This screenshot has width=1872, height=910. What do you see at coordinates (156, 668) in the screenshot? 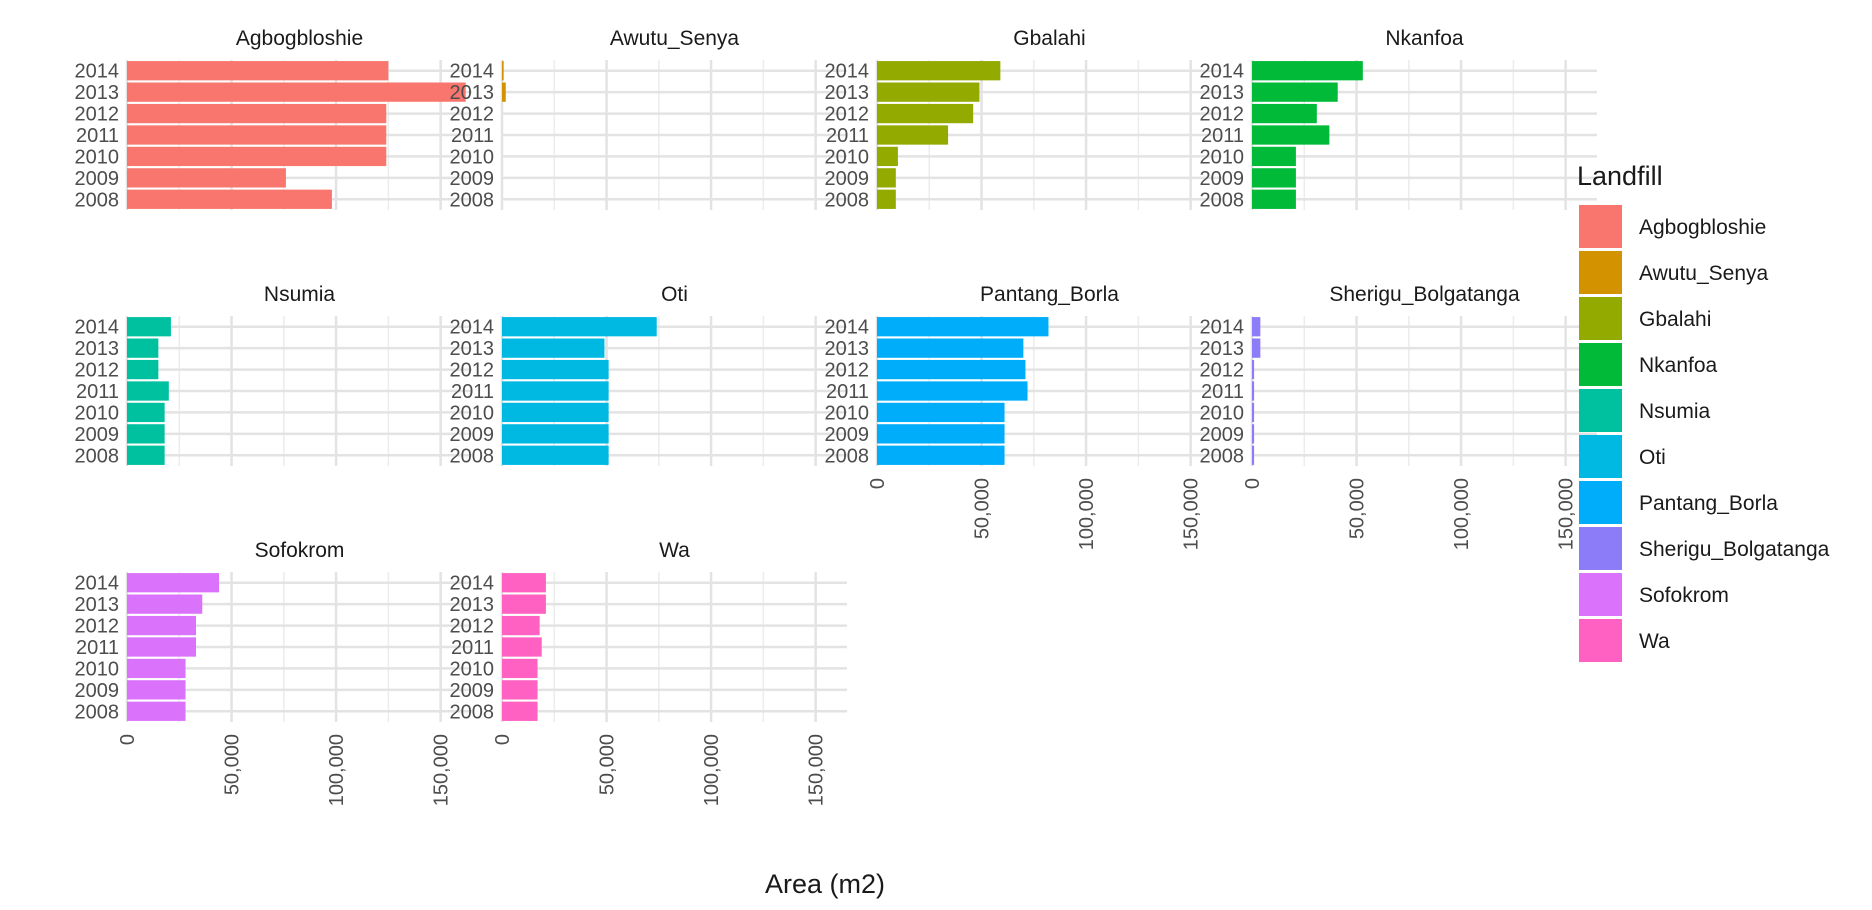
I see `bar-Sofokrom-2010` at bounding box center [156, 668].